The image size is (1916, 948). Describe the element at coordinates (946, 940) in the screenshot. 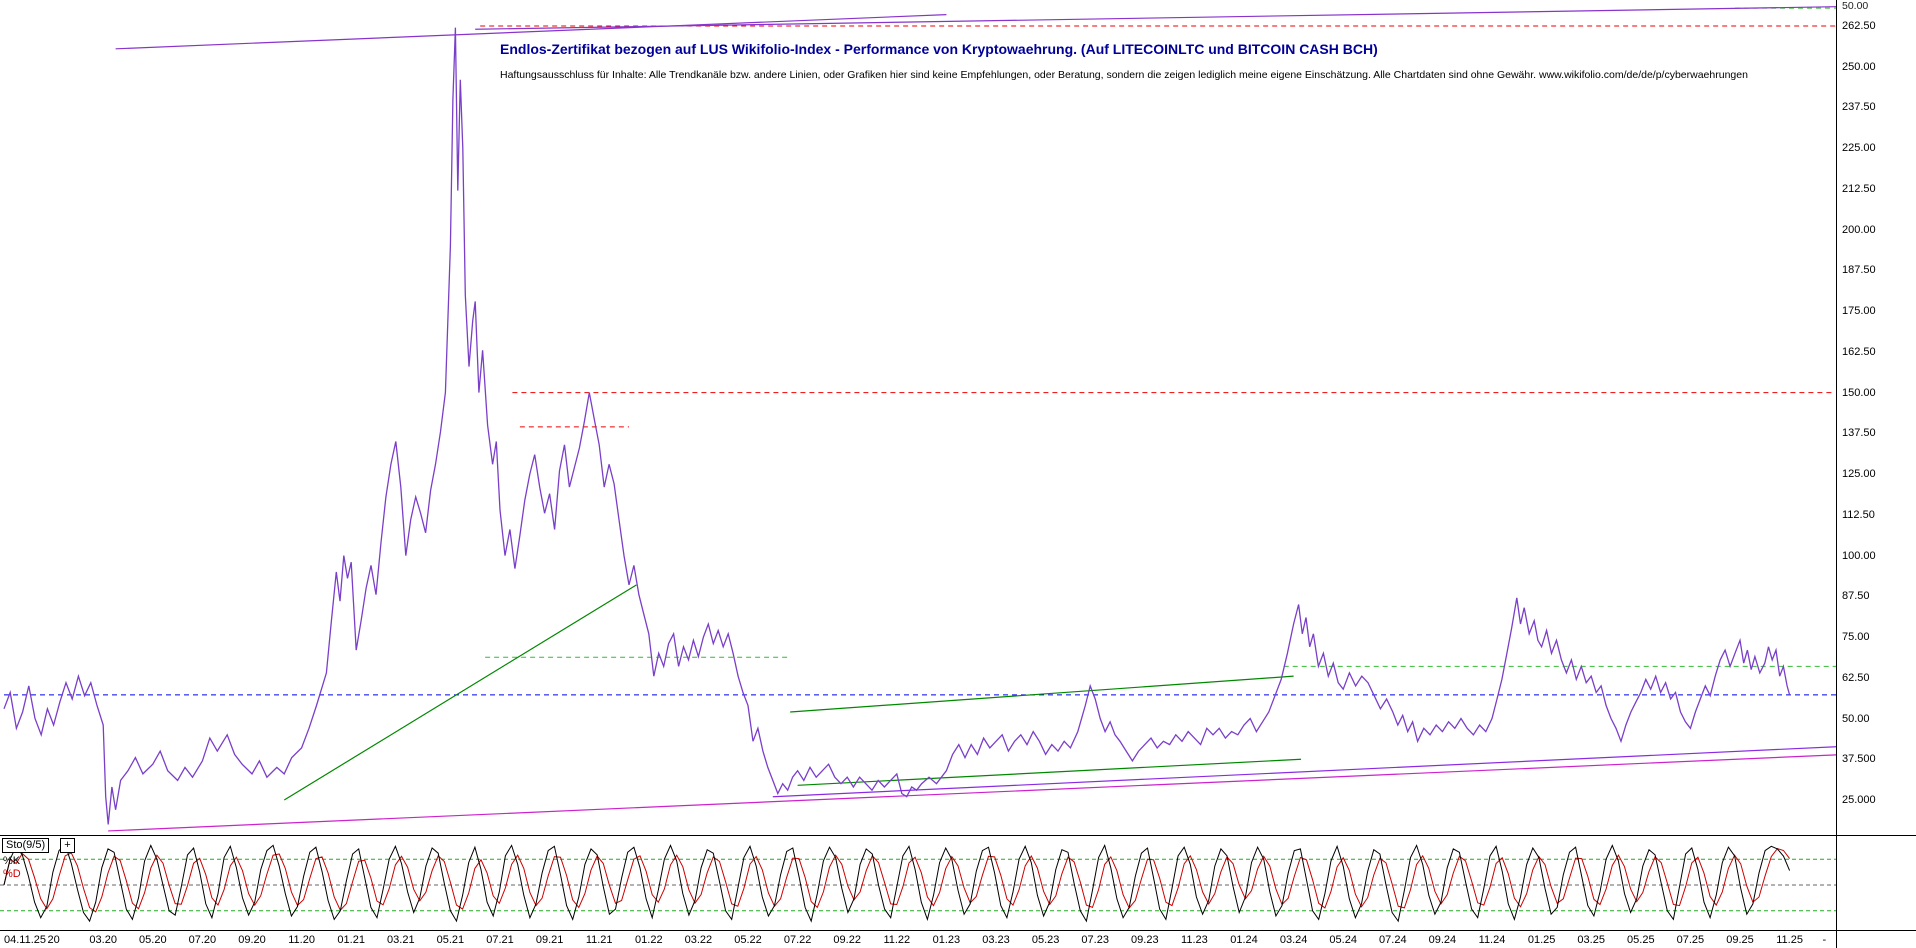

I see `date-axis-label: 01.23` at that location.